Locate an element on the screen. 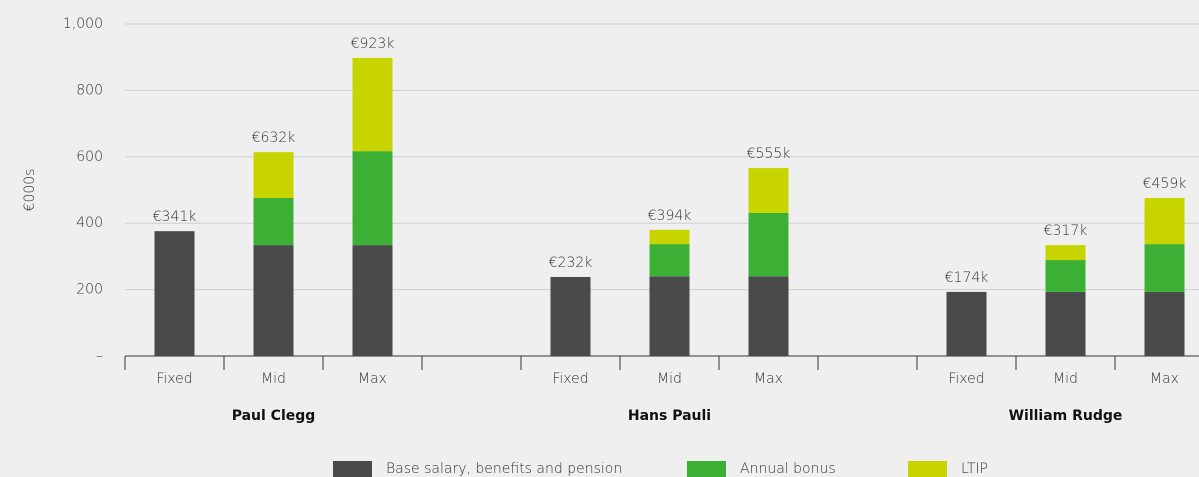 This screenshot has height=477, width=1199. y-tick-label: 1,000 is located at coordinates (83, 24).